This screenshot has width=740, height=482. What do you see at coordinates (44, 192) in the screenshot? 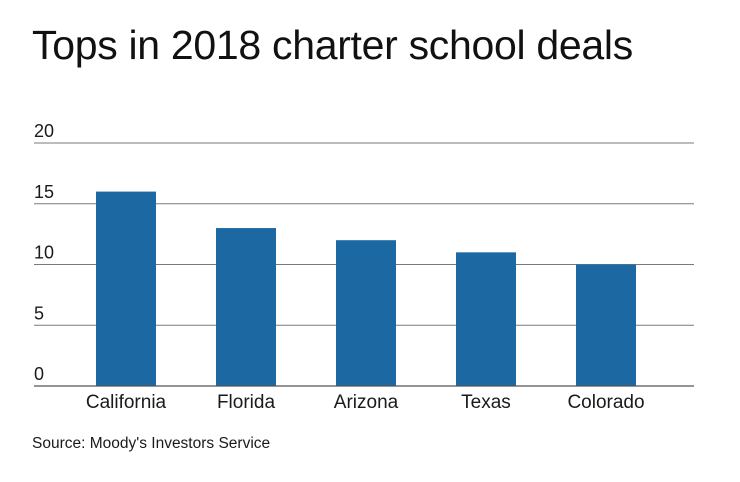
I see `y-tick-label: 15` at bounding box center [44, 192].